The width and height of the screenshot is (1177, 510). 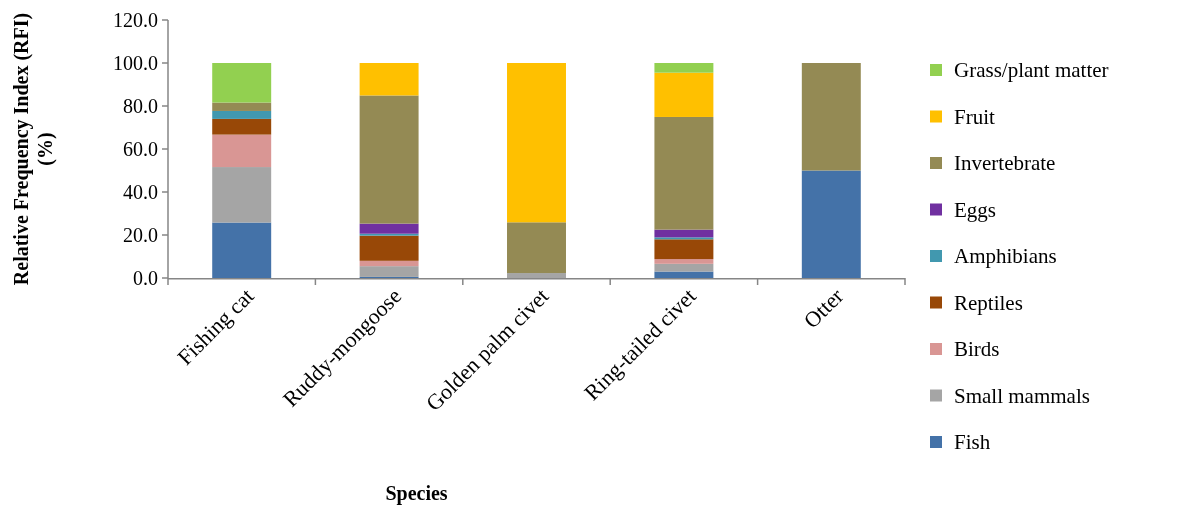 What do you see at coordinates (1005, 256) in the screenshot?
I see `legend-label: Amphibians` at bounding box center [1005, 256].